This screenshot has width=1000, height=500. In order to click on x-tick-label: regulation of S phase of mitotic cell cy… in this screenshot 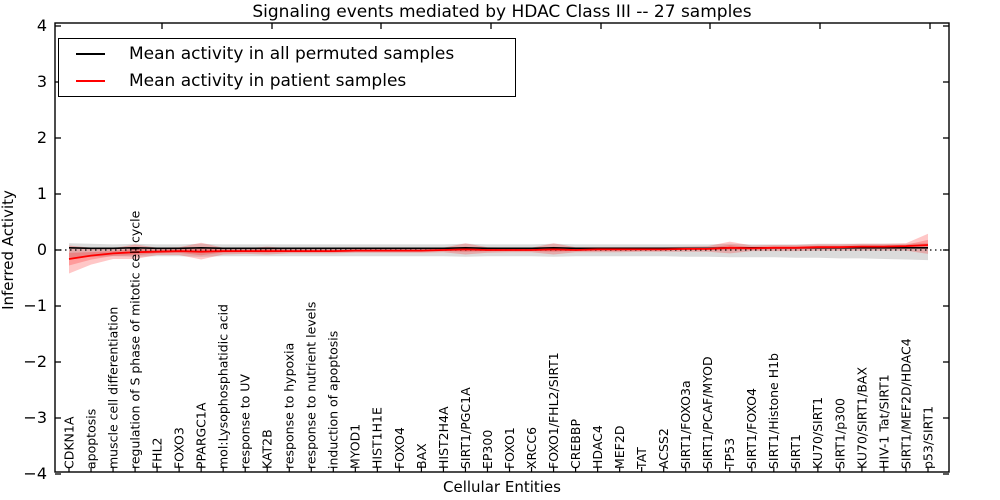, I will do `click(134, 339)`.